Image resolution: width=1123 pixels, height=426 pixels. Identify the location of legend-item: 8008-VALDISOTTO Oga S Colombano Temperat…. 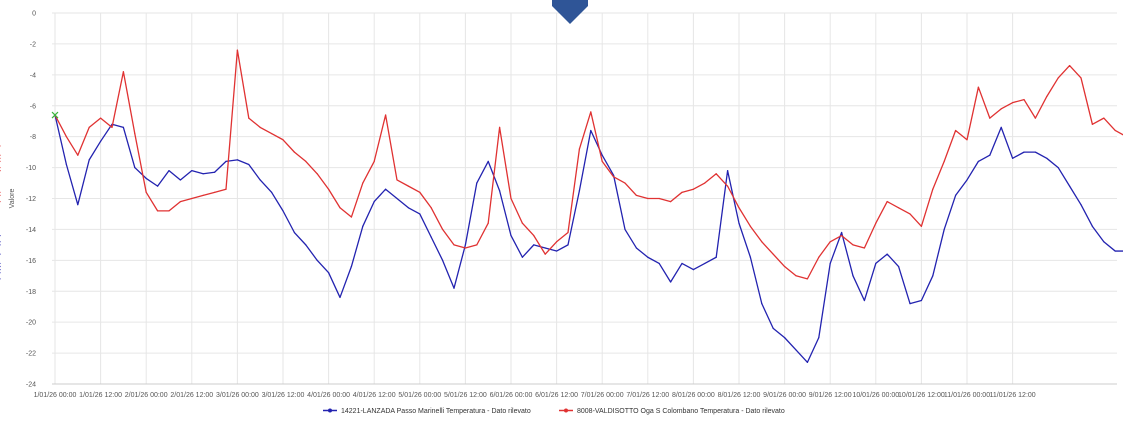
(672, 411).